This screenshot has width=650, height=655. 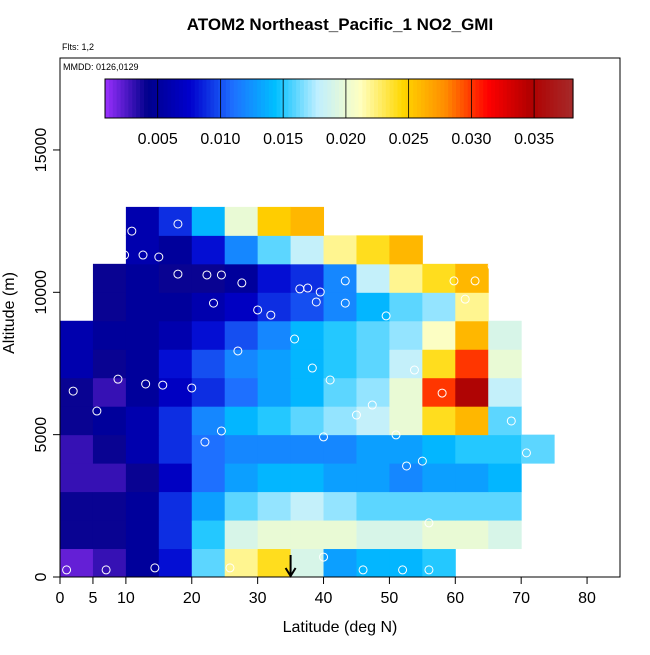 What do you see at coordinates (9, 313) in the screenshot?
I see `y-axis-label: Altitude (m)` at bounding box center [9, 313].